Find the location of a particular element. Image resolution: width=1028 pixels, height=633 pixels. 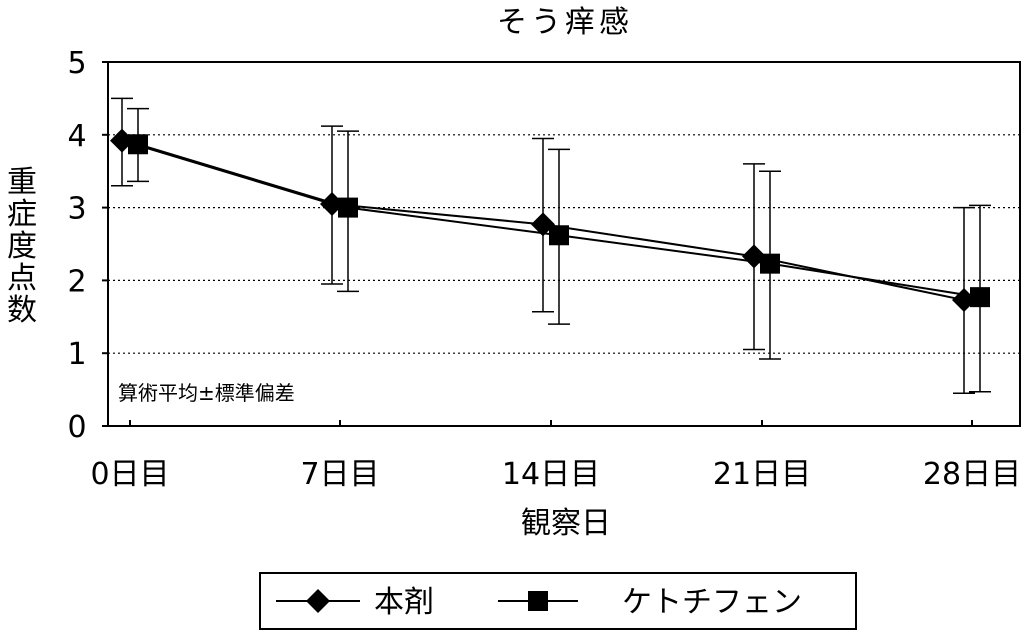

legend-marker-square is located at coordinates (538, 601).